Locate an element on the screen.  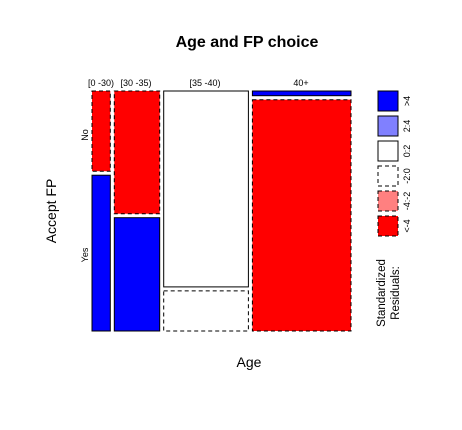
legend-label: -4:-2 is located at coordinates (407, 201).